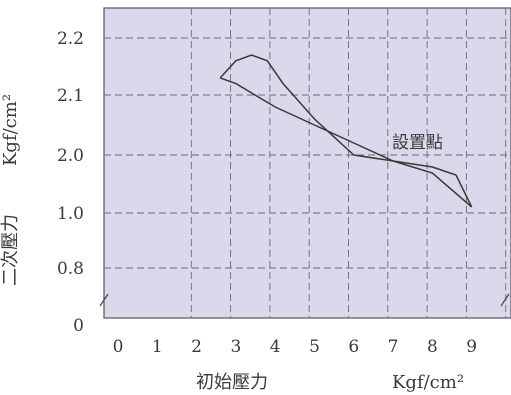 The image size is (511, 395). I want to click on x-tick-label: 1, so click(157, 347).